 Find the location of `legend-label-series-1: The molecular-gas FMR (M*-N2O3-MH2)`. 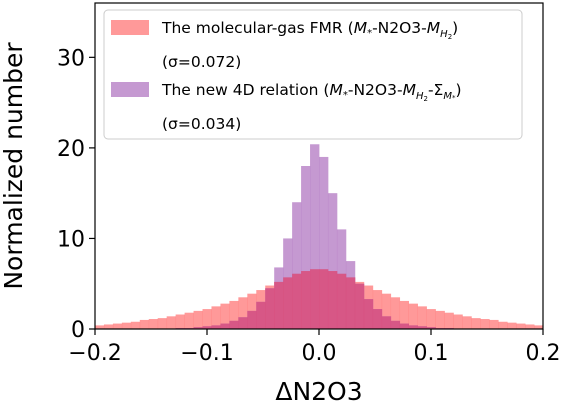

legend-label-series-1: The molecular-gas FMR (M*-N2O3-MH2) is located at coordinates (309, 30).